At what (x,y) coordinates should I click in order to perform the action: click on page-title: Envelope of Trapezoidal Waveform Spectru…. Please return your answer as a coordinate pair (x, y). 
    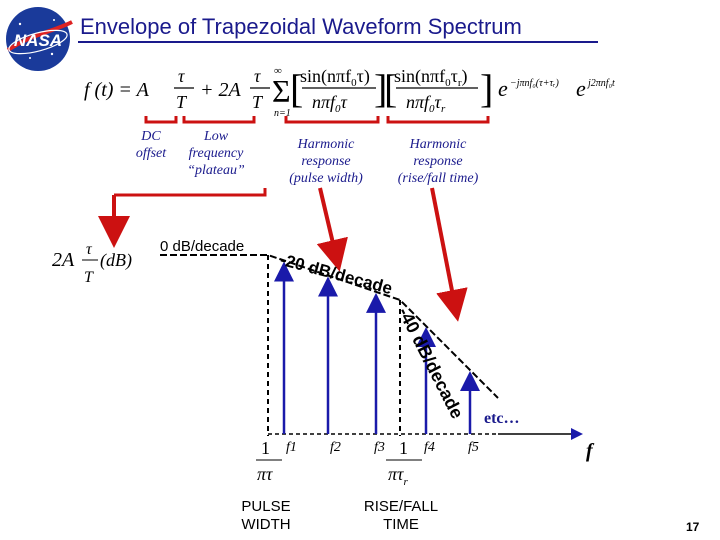
    Looking at the image, I should click on (301, 26).